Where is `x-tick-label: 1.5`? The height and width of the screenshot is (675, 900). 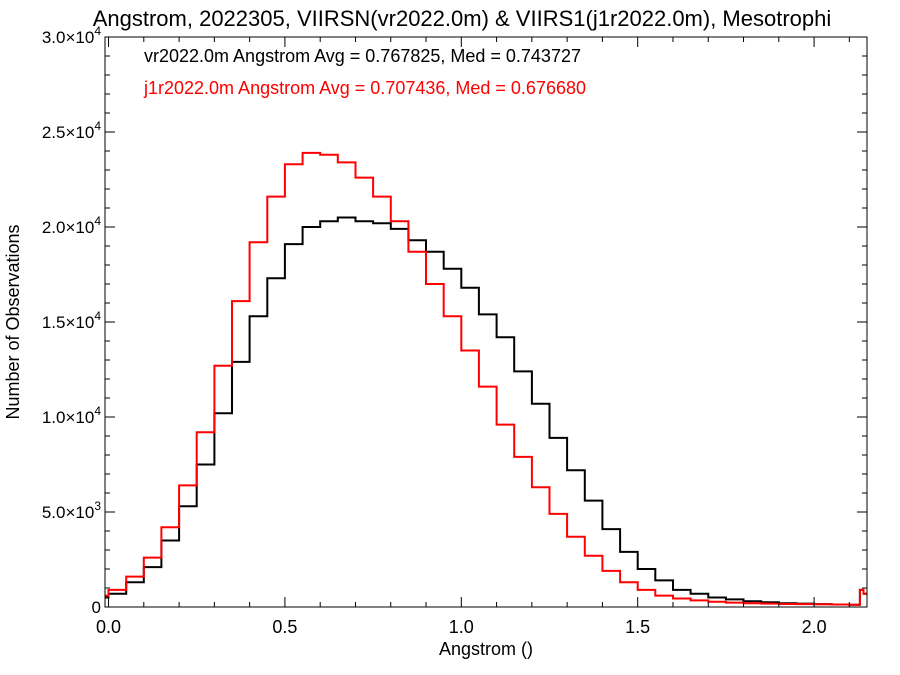
x-tick-label: 1.5 is located at coordinates (637, 627).